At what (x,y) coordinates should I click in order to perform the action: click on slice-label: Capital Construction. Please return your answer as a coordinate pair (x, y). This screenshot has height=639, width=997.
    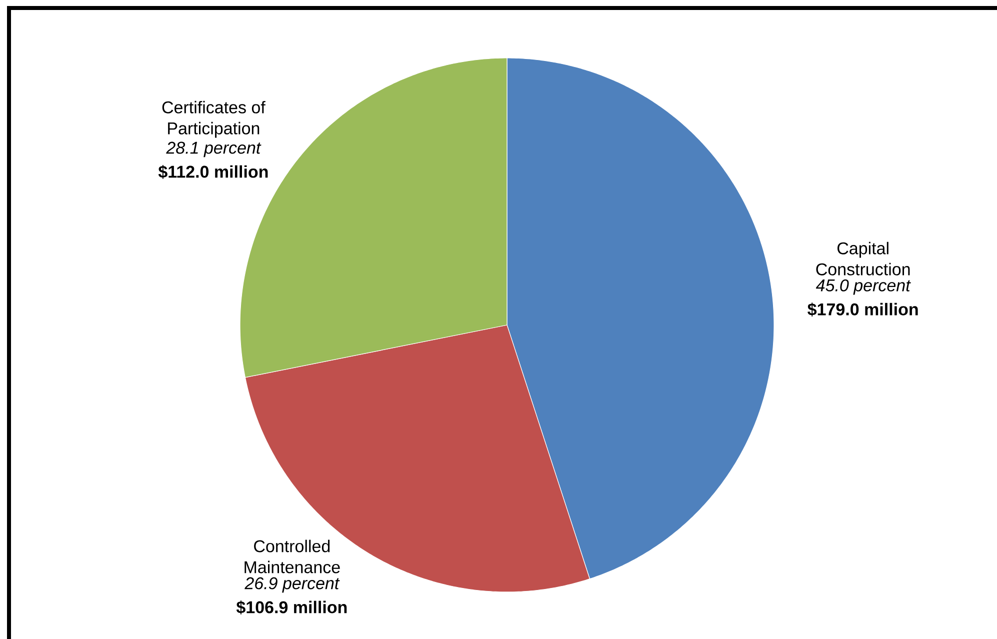
    Looking at the image, I should click on (863, 259).